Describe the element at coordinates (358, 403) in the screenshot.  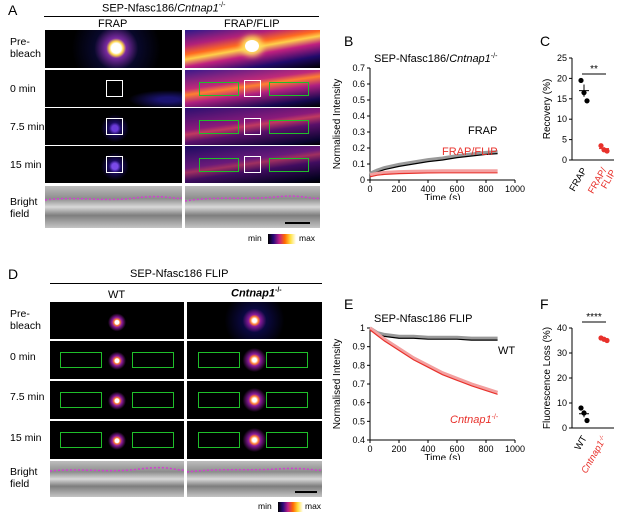
I see `y-tick-label: 0.6` at that location.